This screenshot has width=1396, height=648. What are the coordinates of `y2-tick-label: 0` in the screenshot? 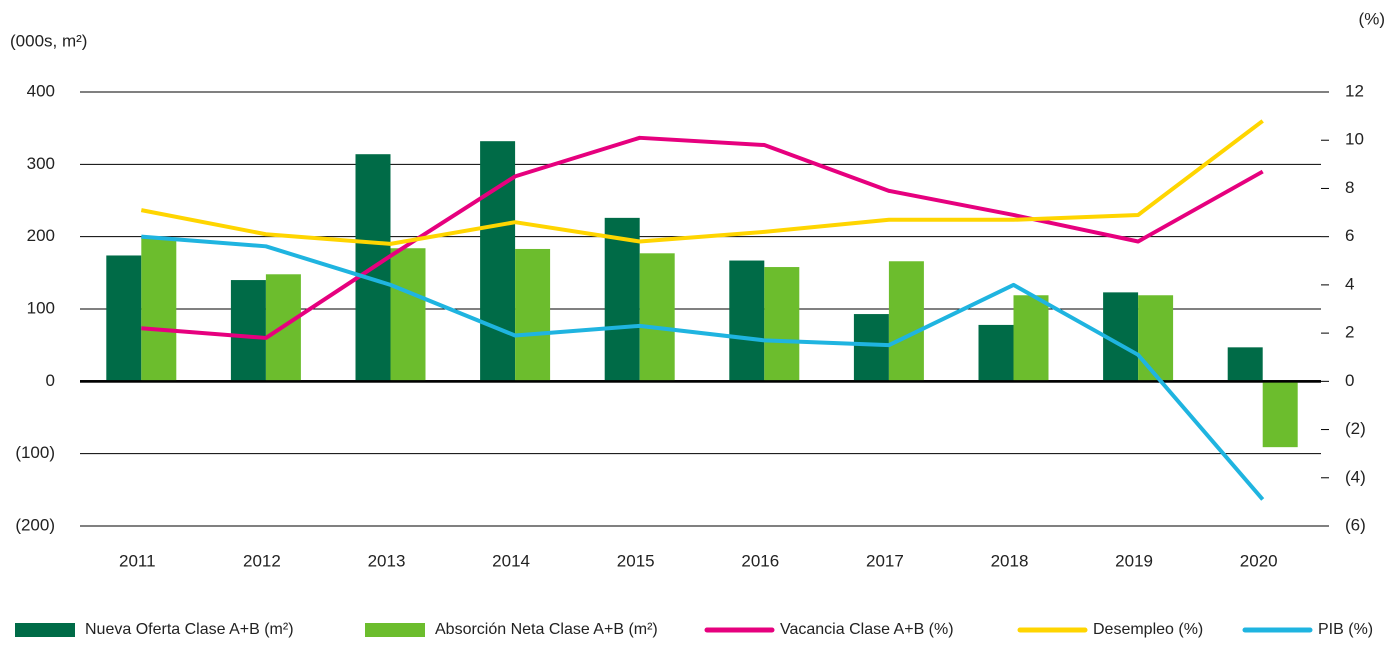 It's located at (1349, 380).